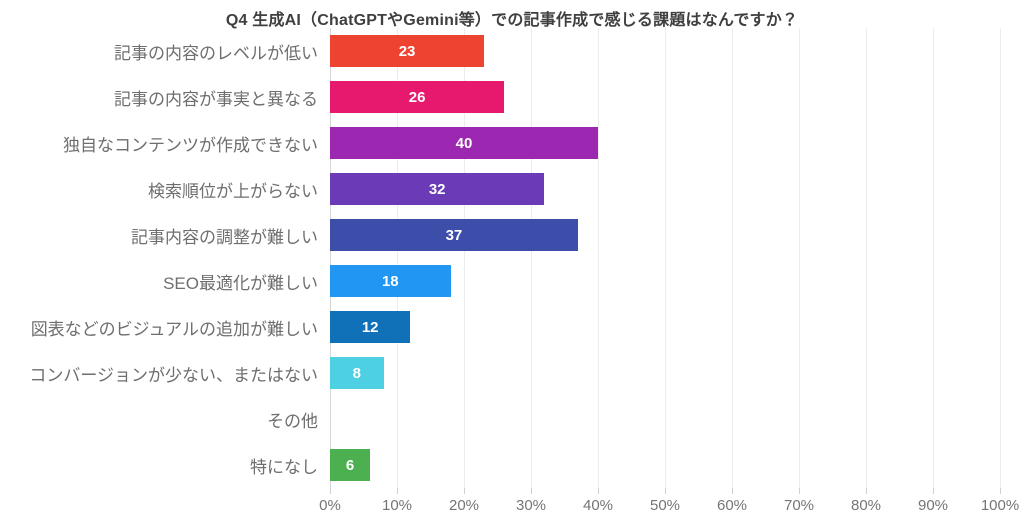  I want to click on bar: 32, so click(437, 189).